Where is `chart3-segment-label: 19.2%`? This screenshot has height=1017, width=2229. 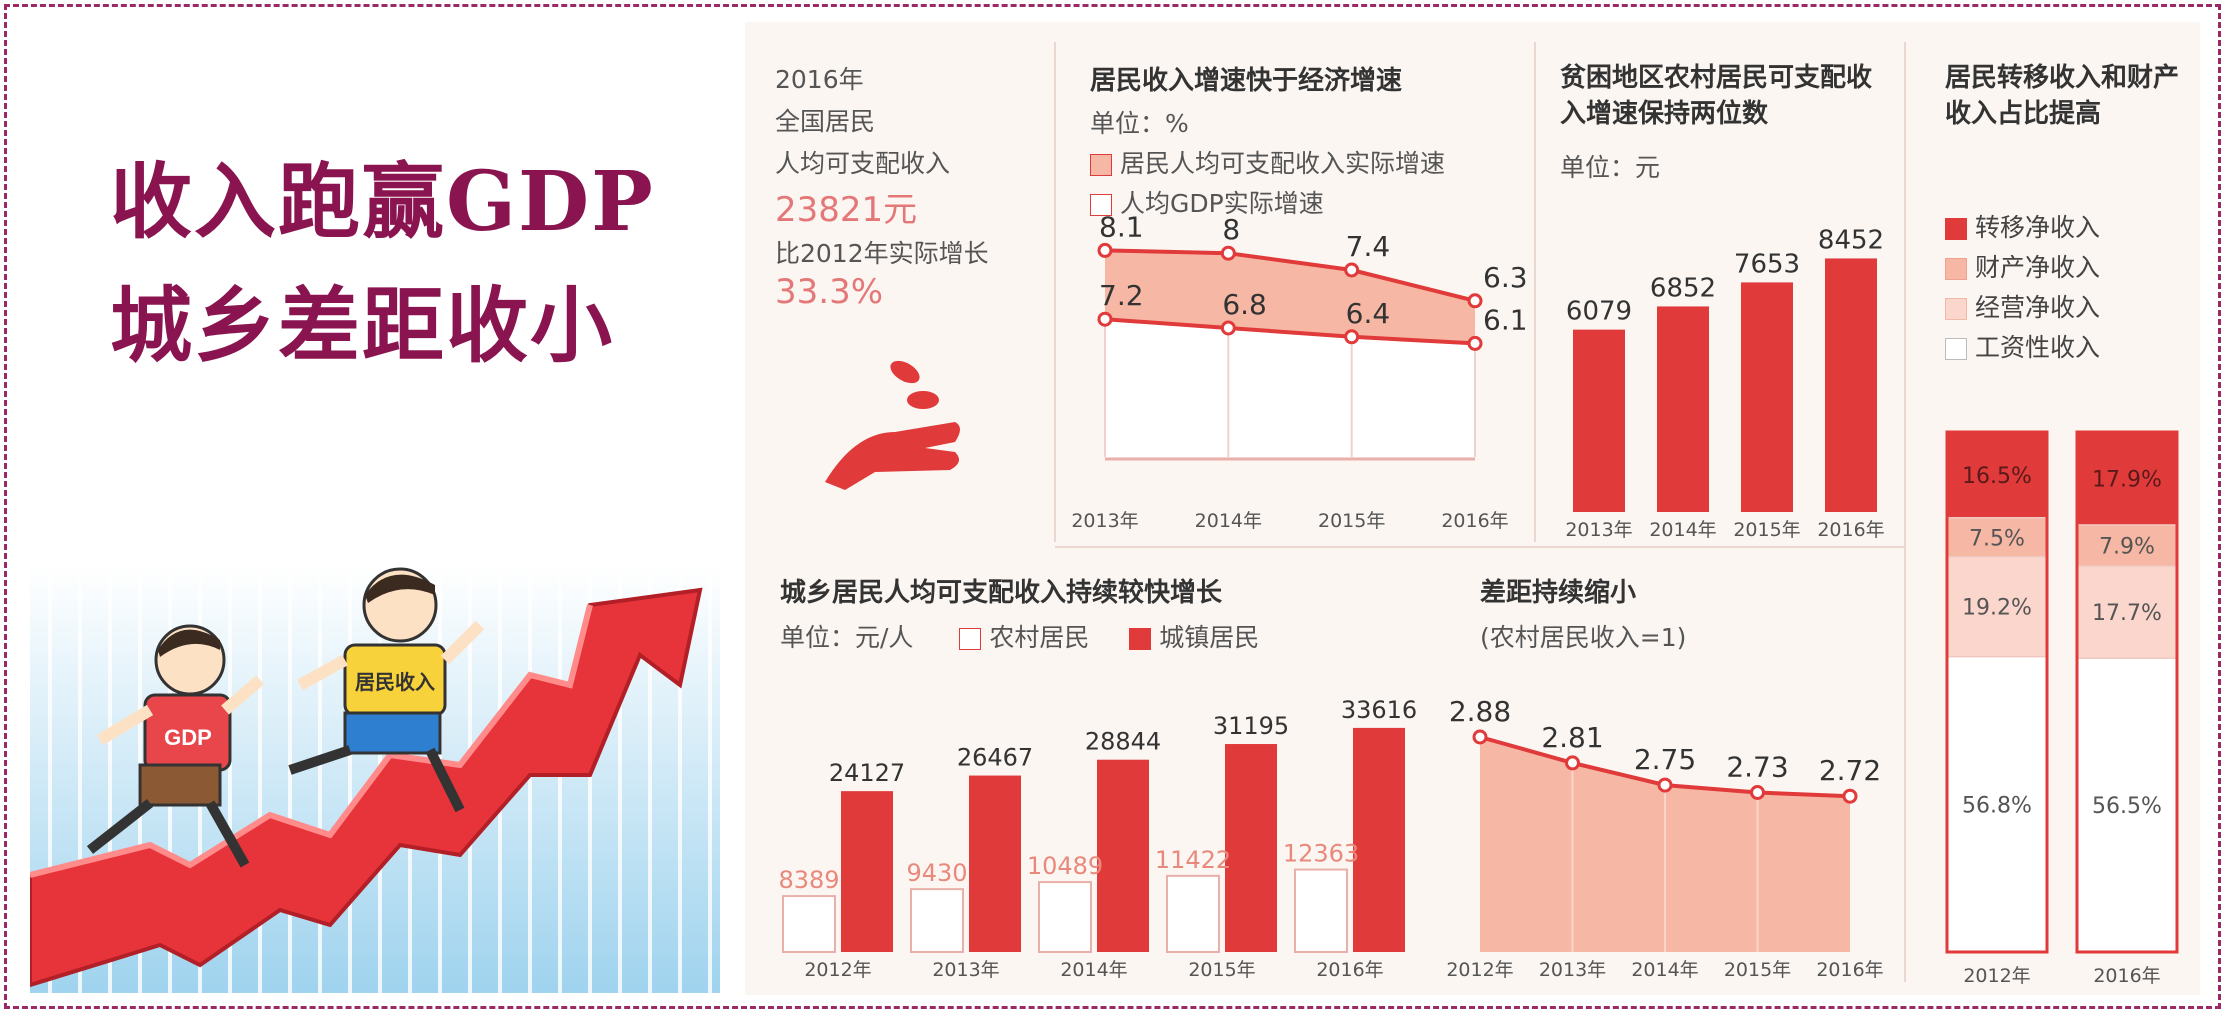
chart3-segment-label: 19.2% is located at coordinates (1997, 608).